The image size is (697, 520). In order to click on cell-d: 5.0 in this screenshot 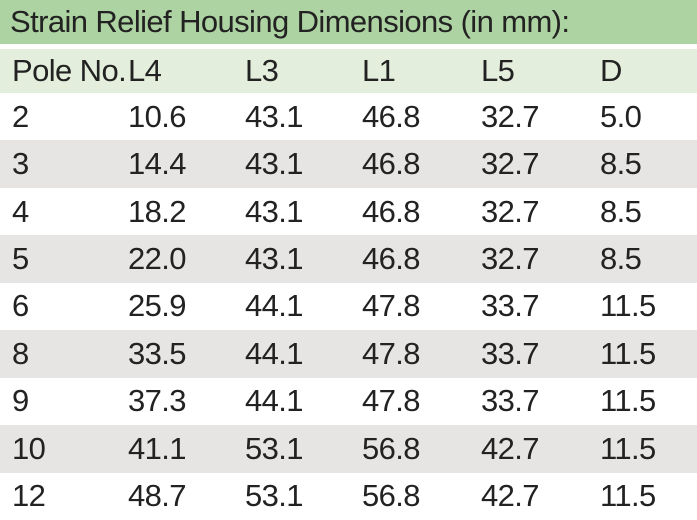, I will do `click(621, 116)`.